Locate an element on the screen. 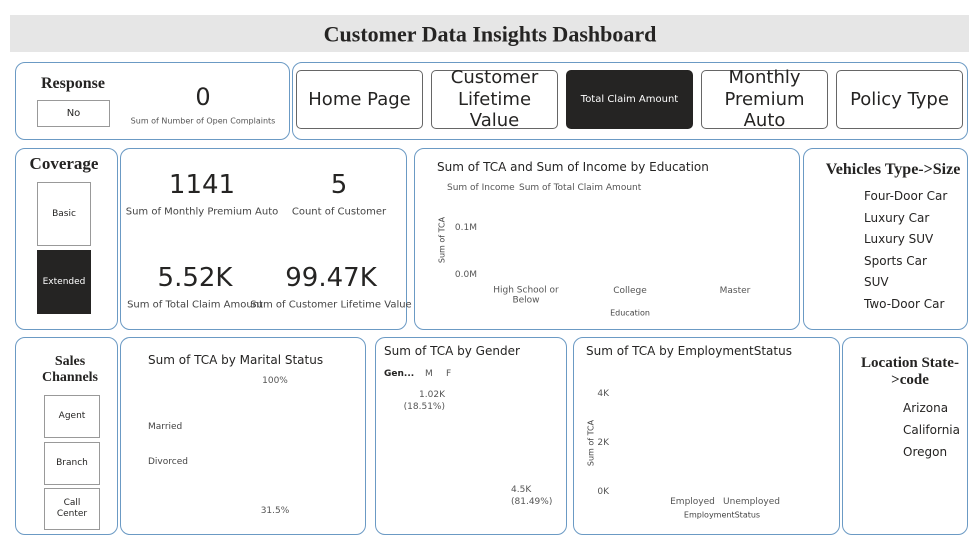 The width and height of the screenshot is (969, 538). nav-button: Total Claim Amount is located at coordinates (629, 99).